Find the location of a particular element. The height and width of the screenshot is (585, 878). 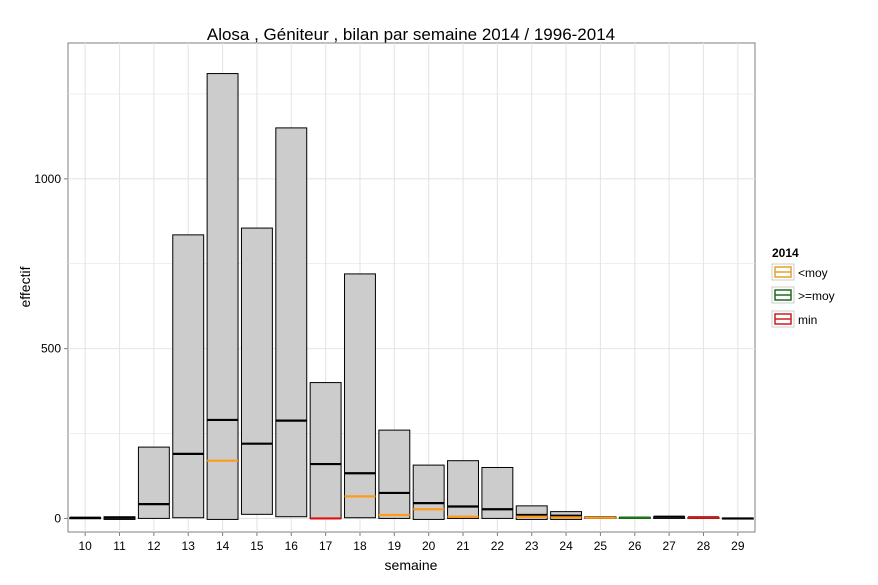

x-tick-label: 29 is located at coordinates (738, 546).